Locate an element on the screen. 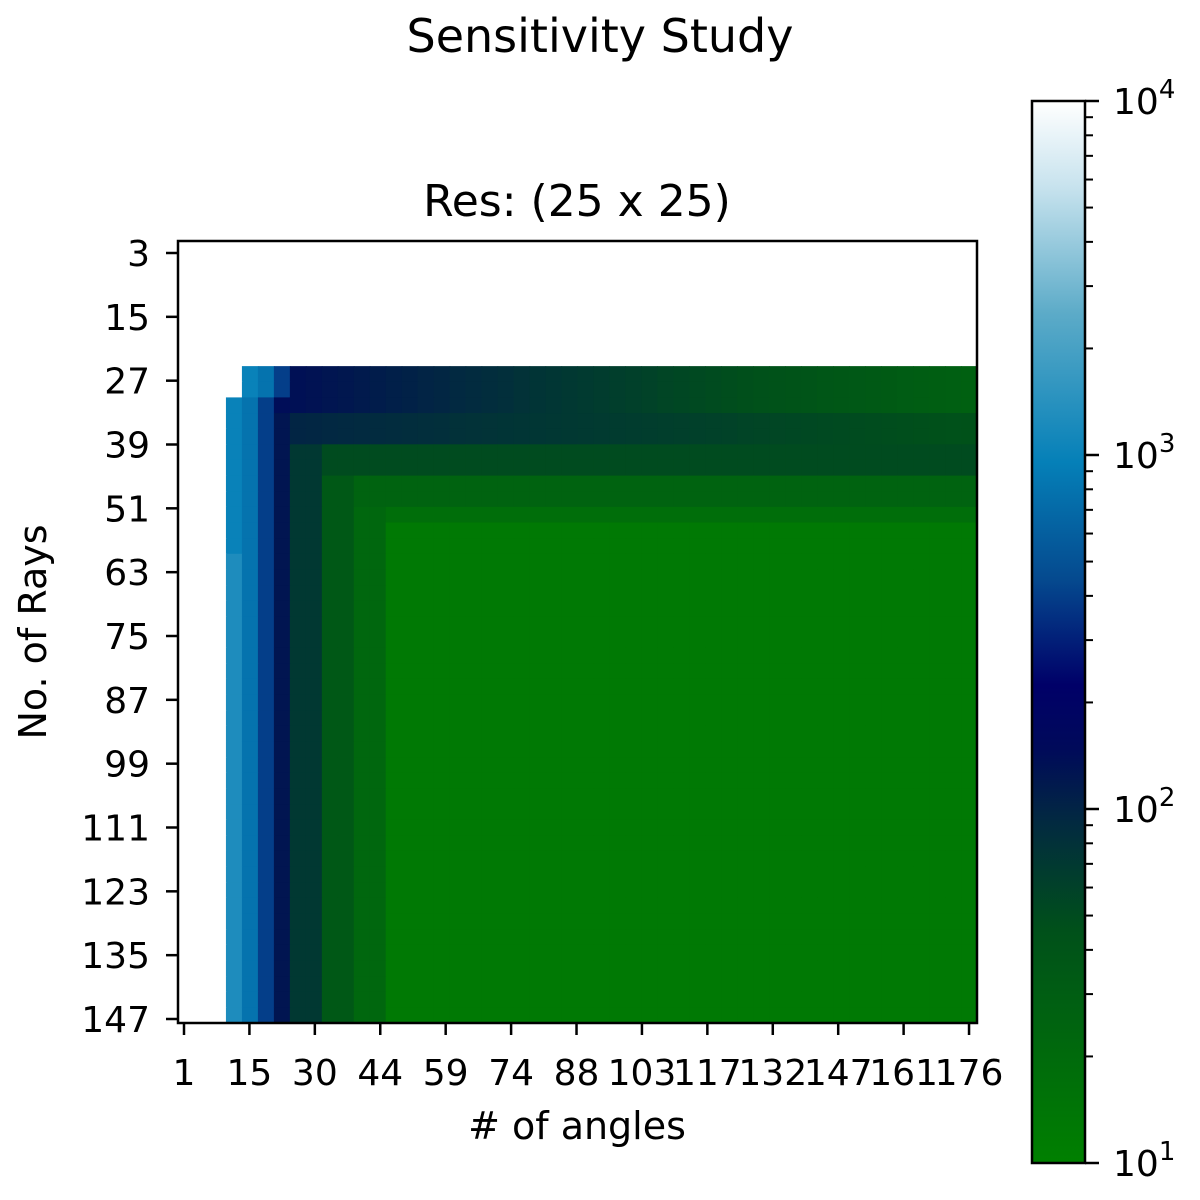  x-tick-label: 59 is located at coordinates (446, 1073).